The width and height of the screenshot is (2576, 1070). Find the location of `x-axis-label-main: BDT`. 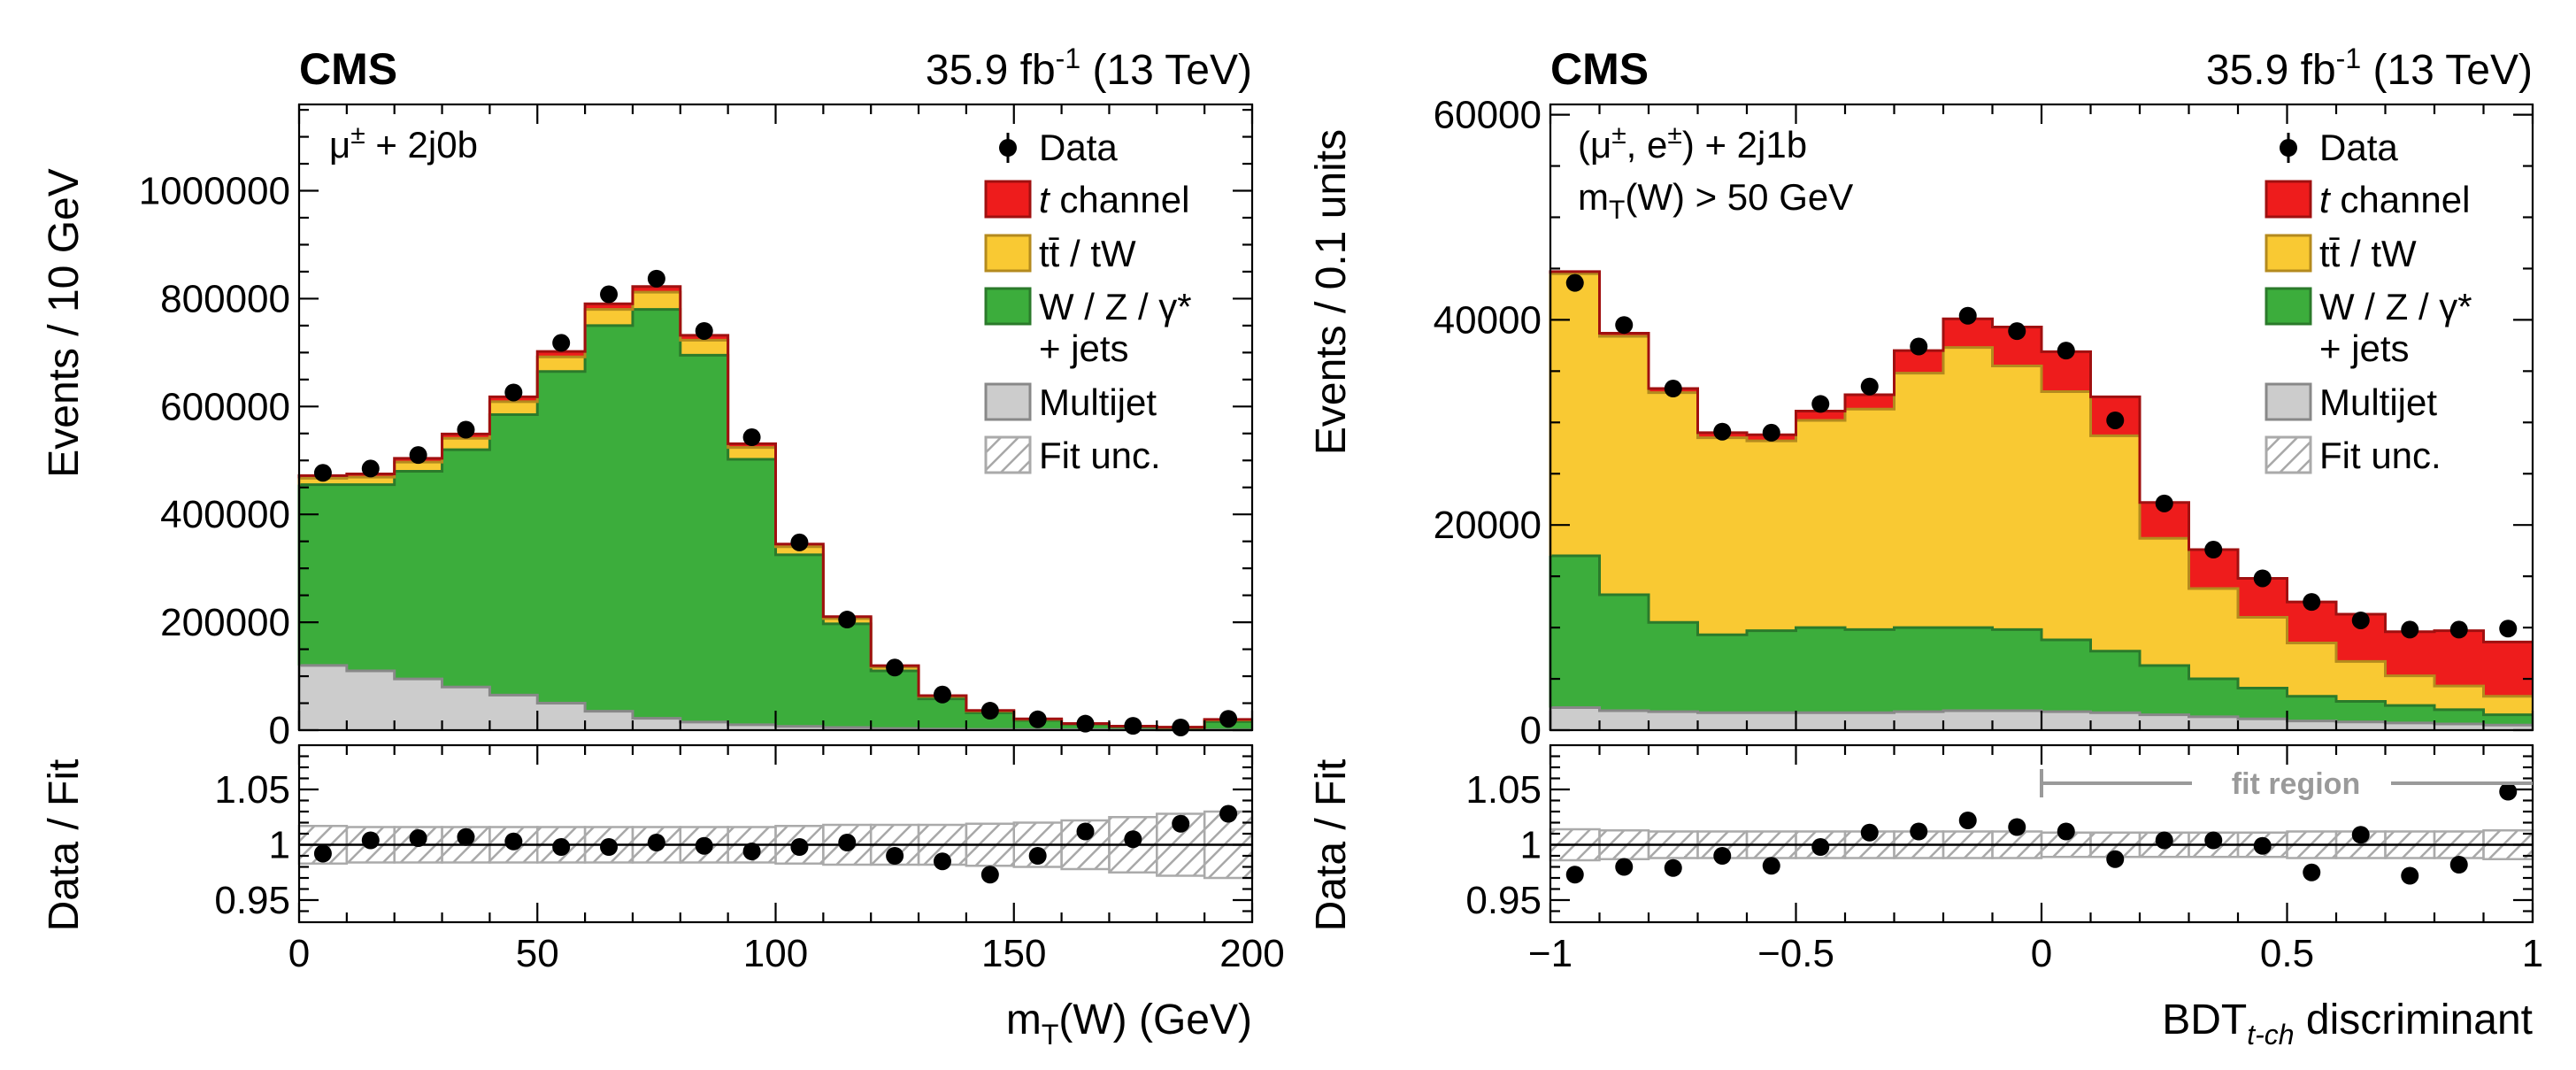

x-axis-label-main: BDT is located at coordinates (2204, 1020).